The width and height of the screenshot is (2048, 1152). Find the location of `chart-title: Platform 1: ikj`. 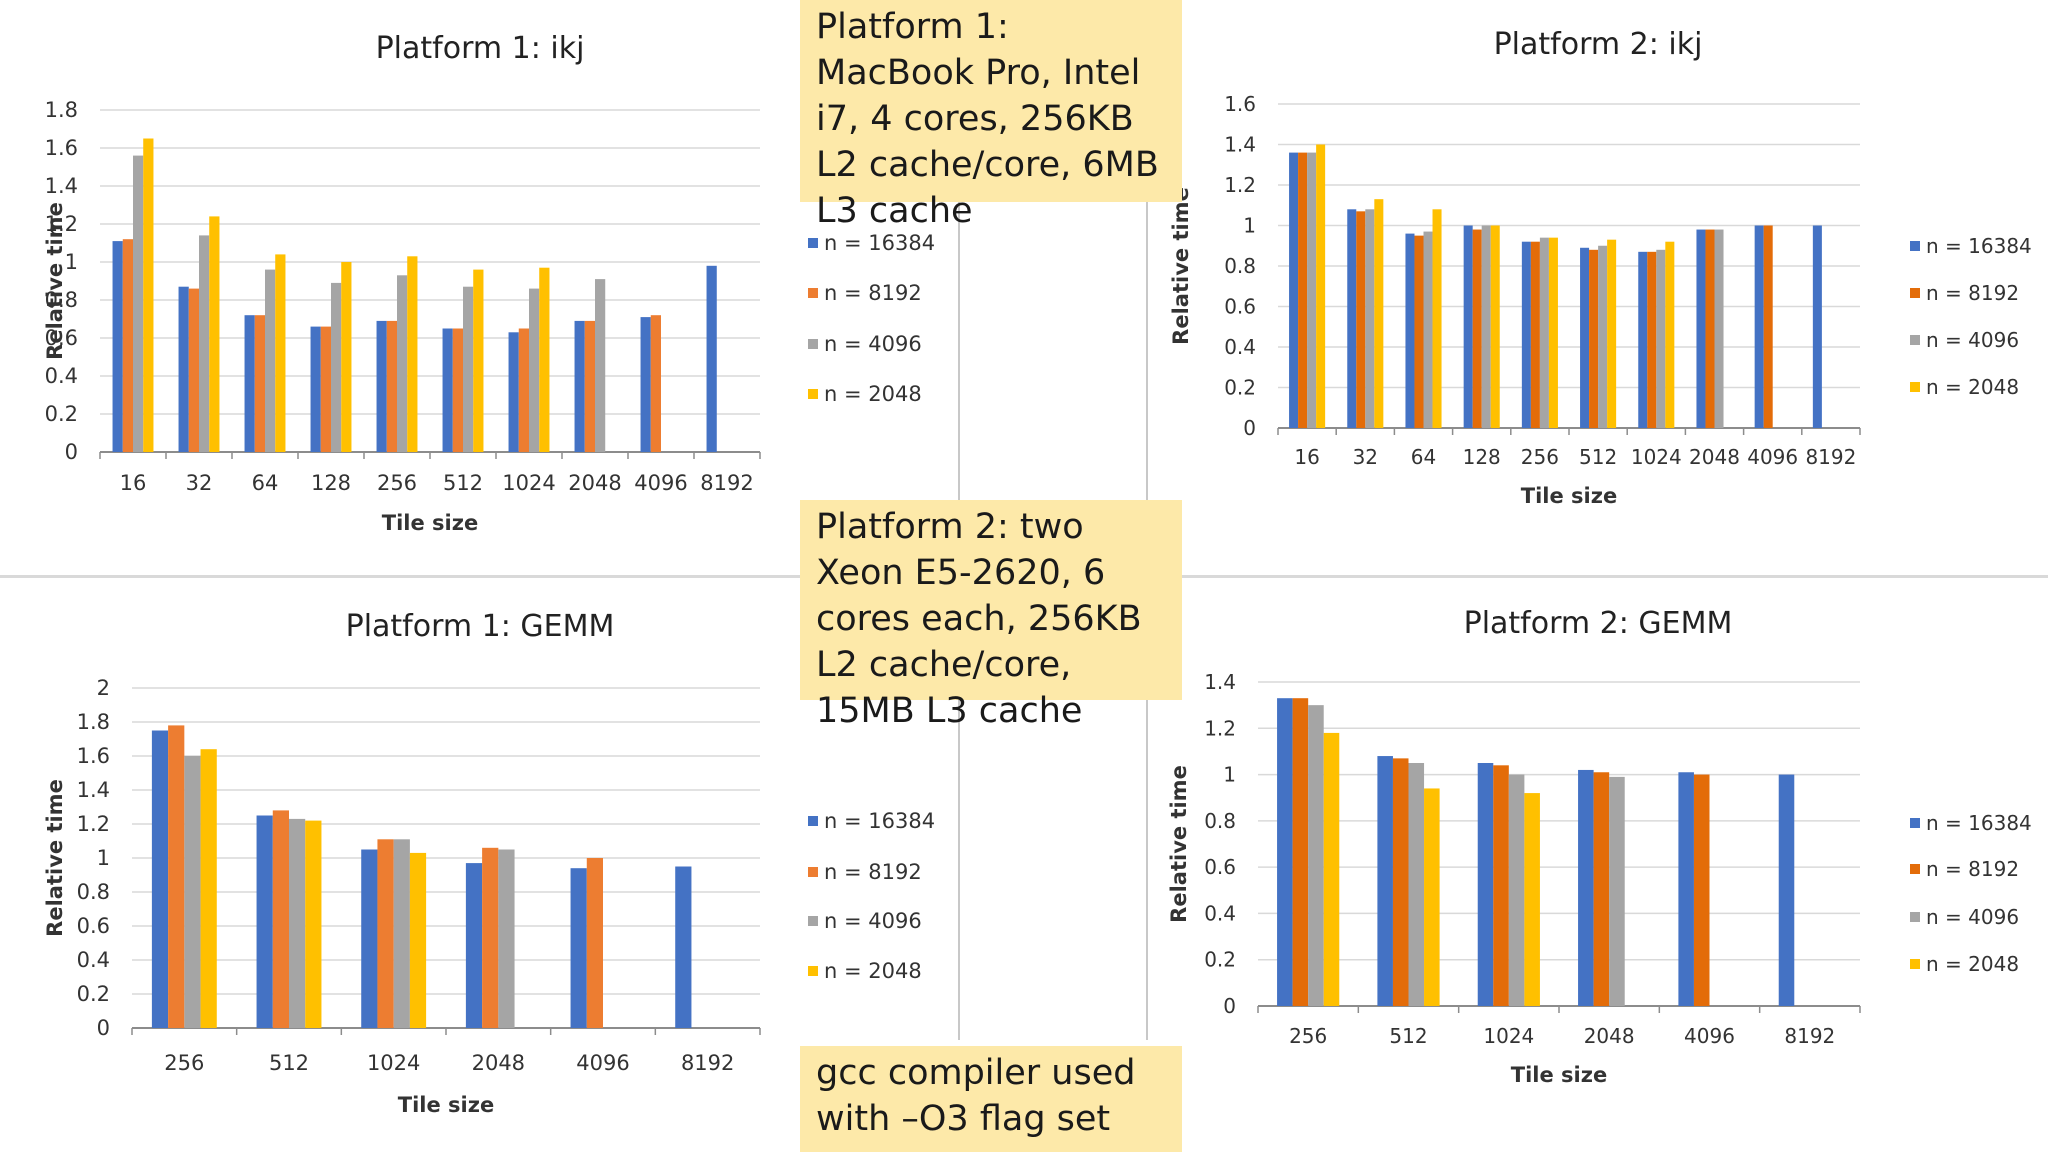

chart-title: Platform 1: ikj is located at coordinates (480, 48).